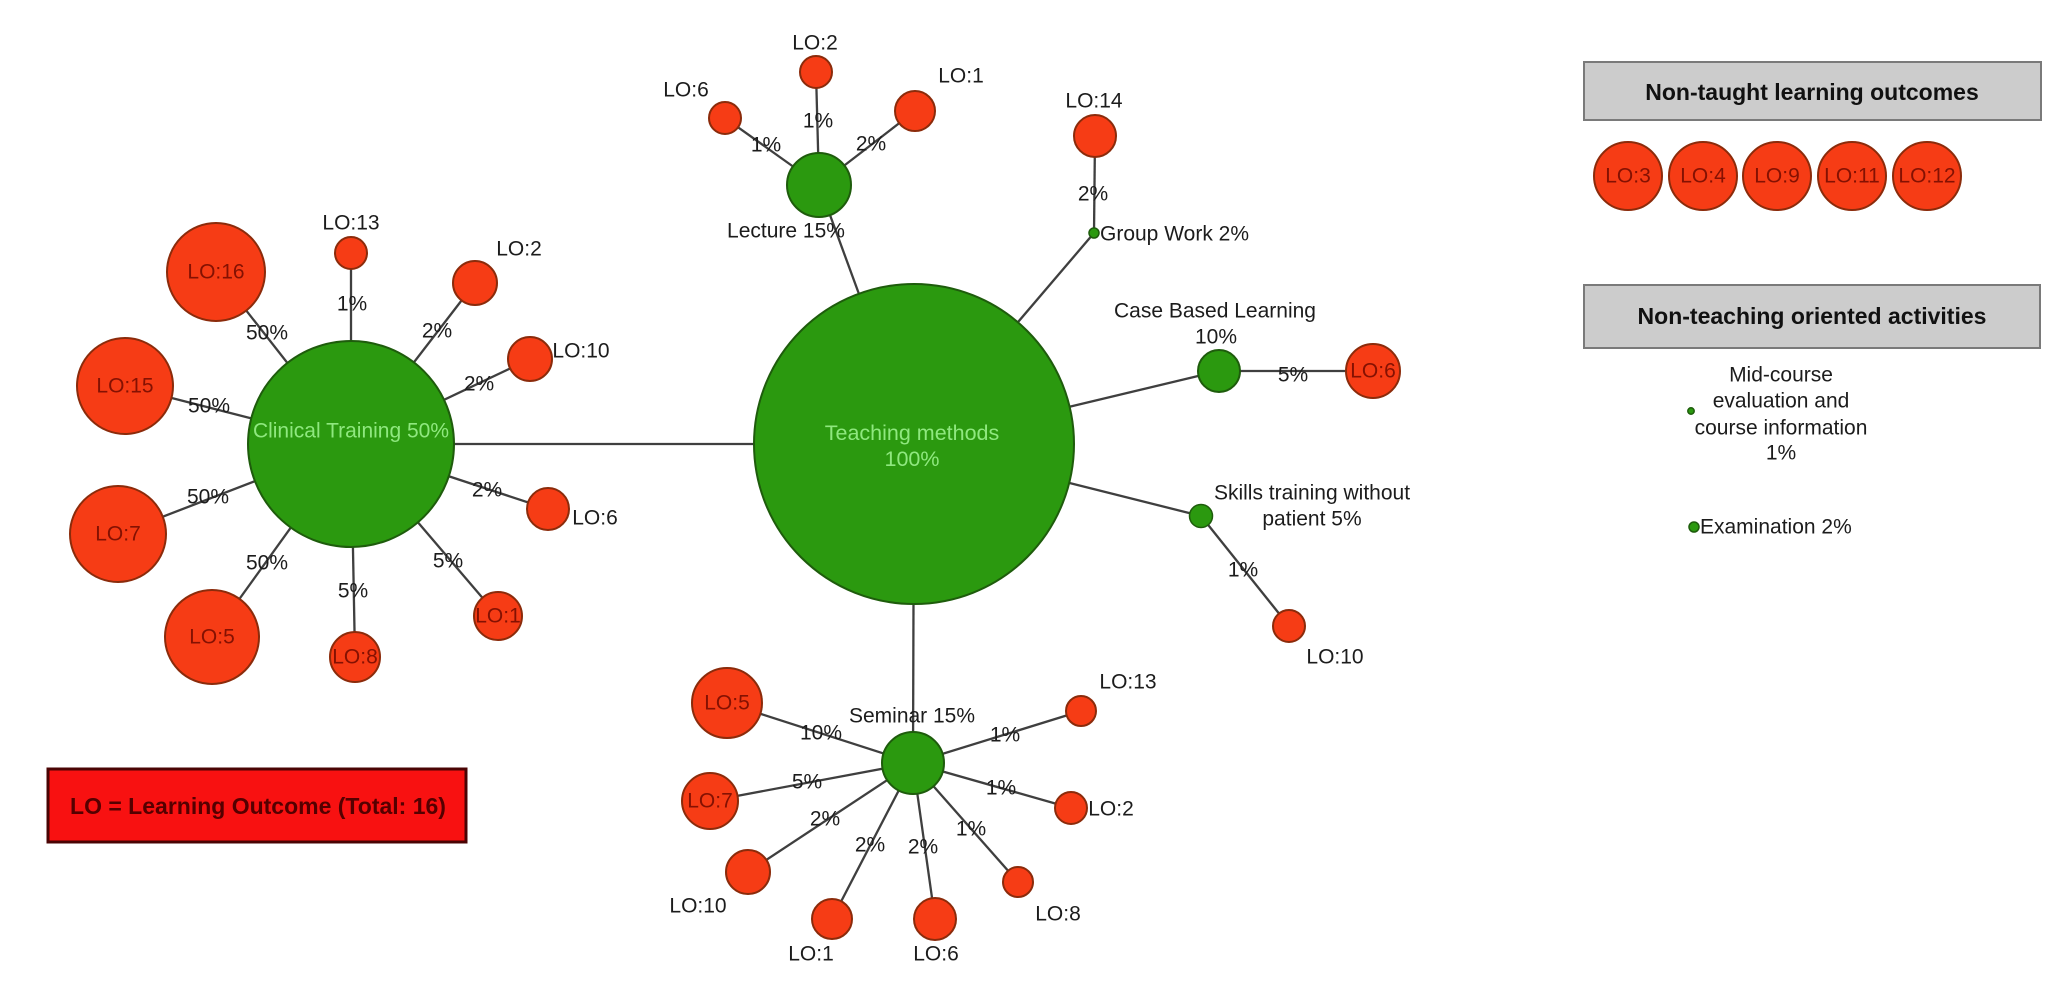 The image size is (2059, 1001). What do you see at coordinates (1781, 401) in the screenshot?
I see `svg-text: evaluation and` at bounding box center [1781, 401].